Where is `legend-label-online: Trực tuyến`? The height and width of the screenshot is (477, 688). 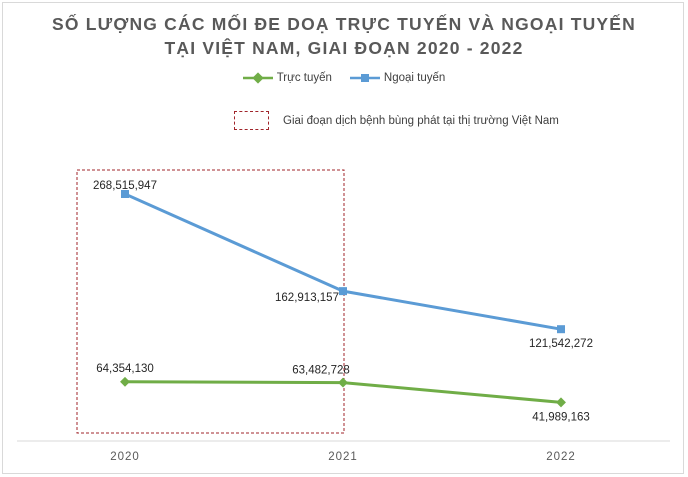 legend-label-online: Trực tuyến is located at coordinates (304, 78).